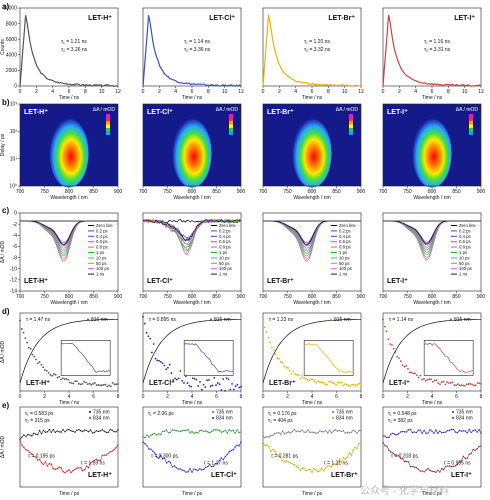 This screenshot has height=500, width=490. What do you see at coordinates (74, 42) in the screenshot?
I see `tau1-label: τ₁ = 1.21 ns` at bounding box center [74, 42].